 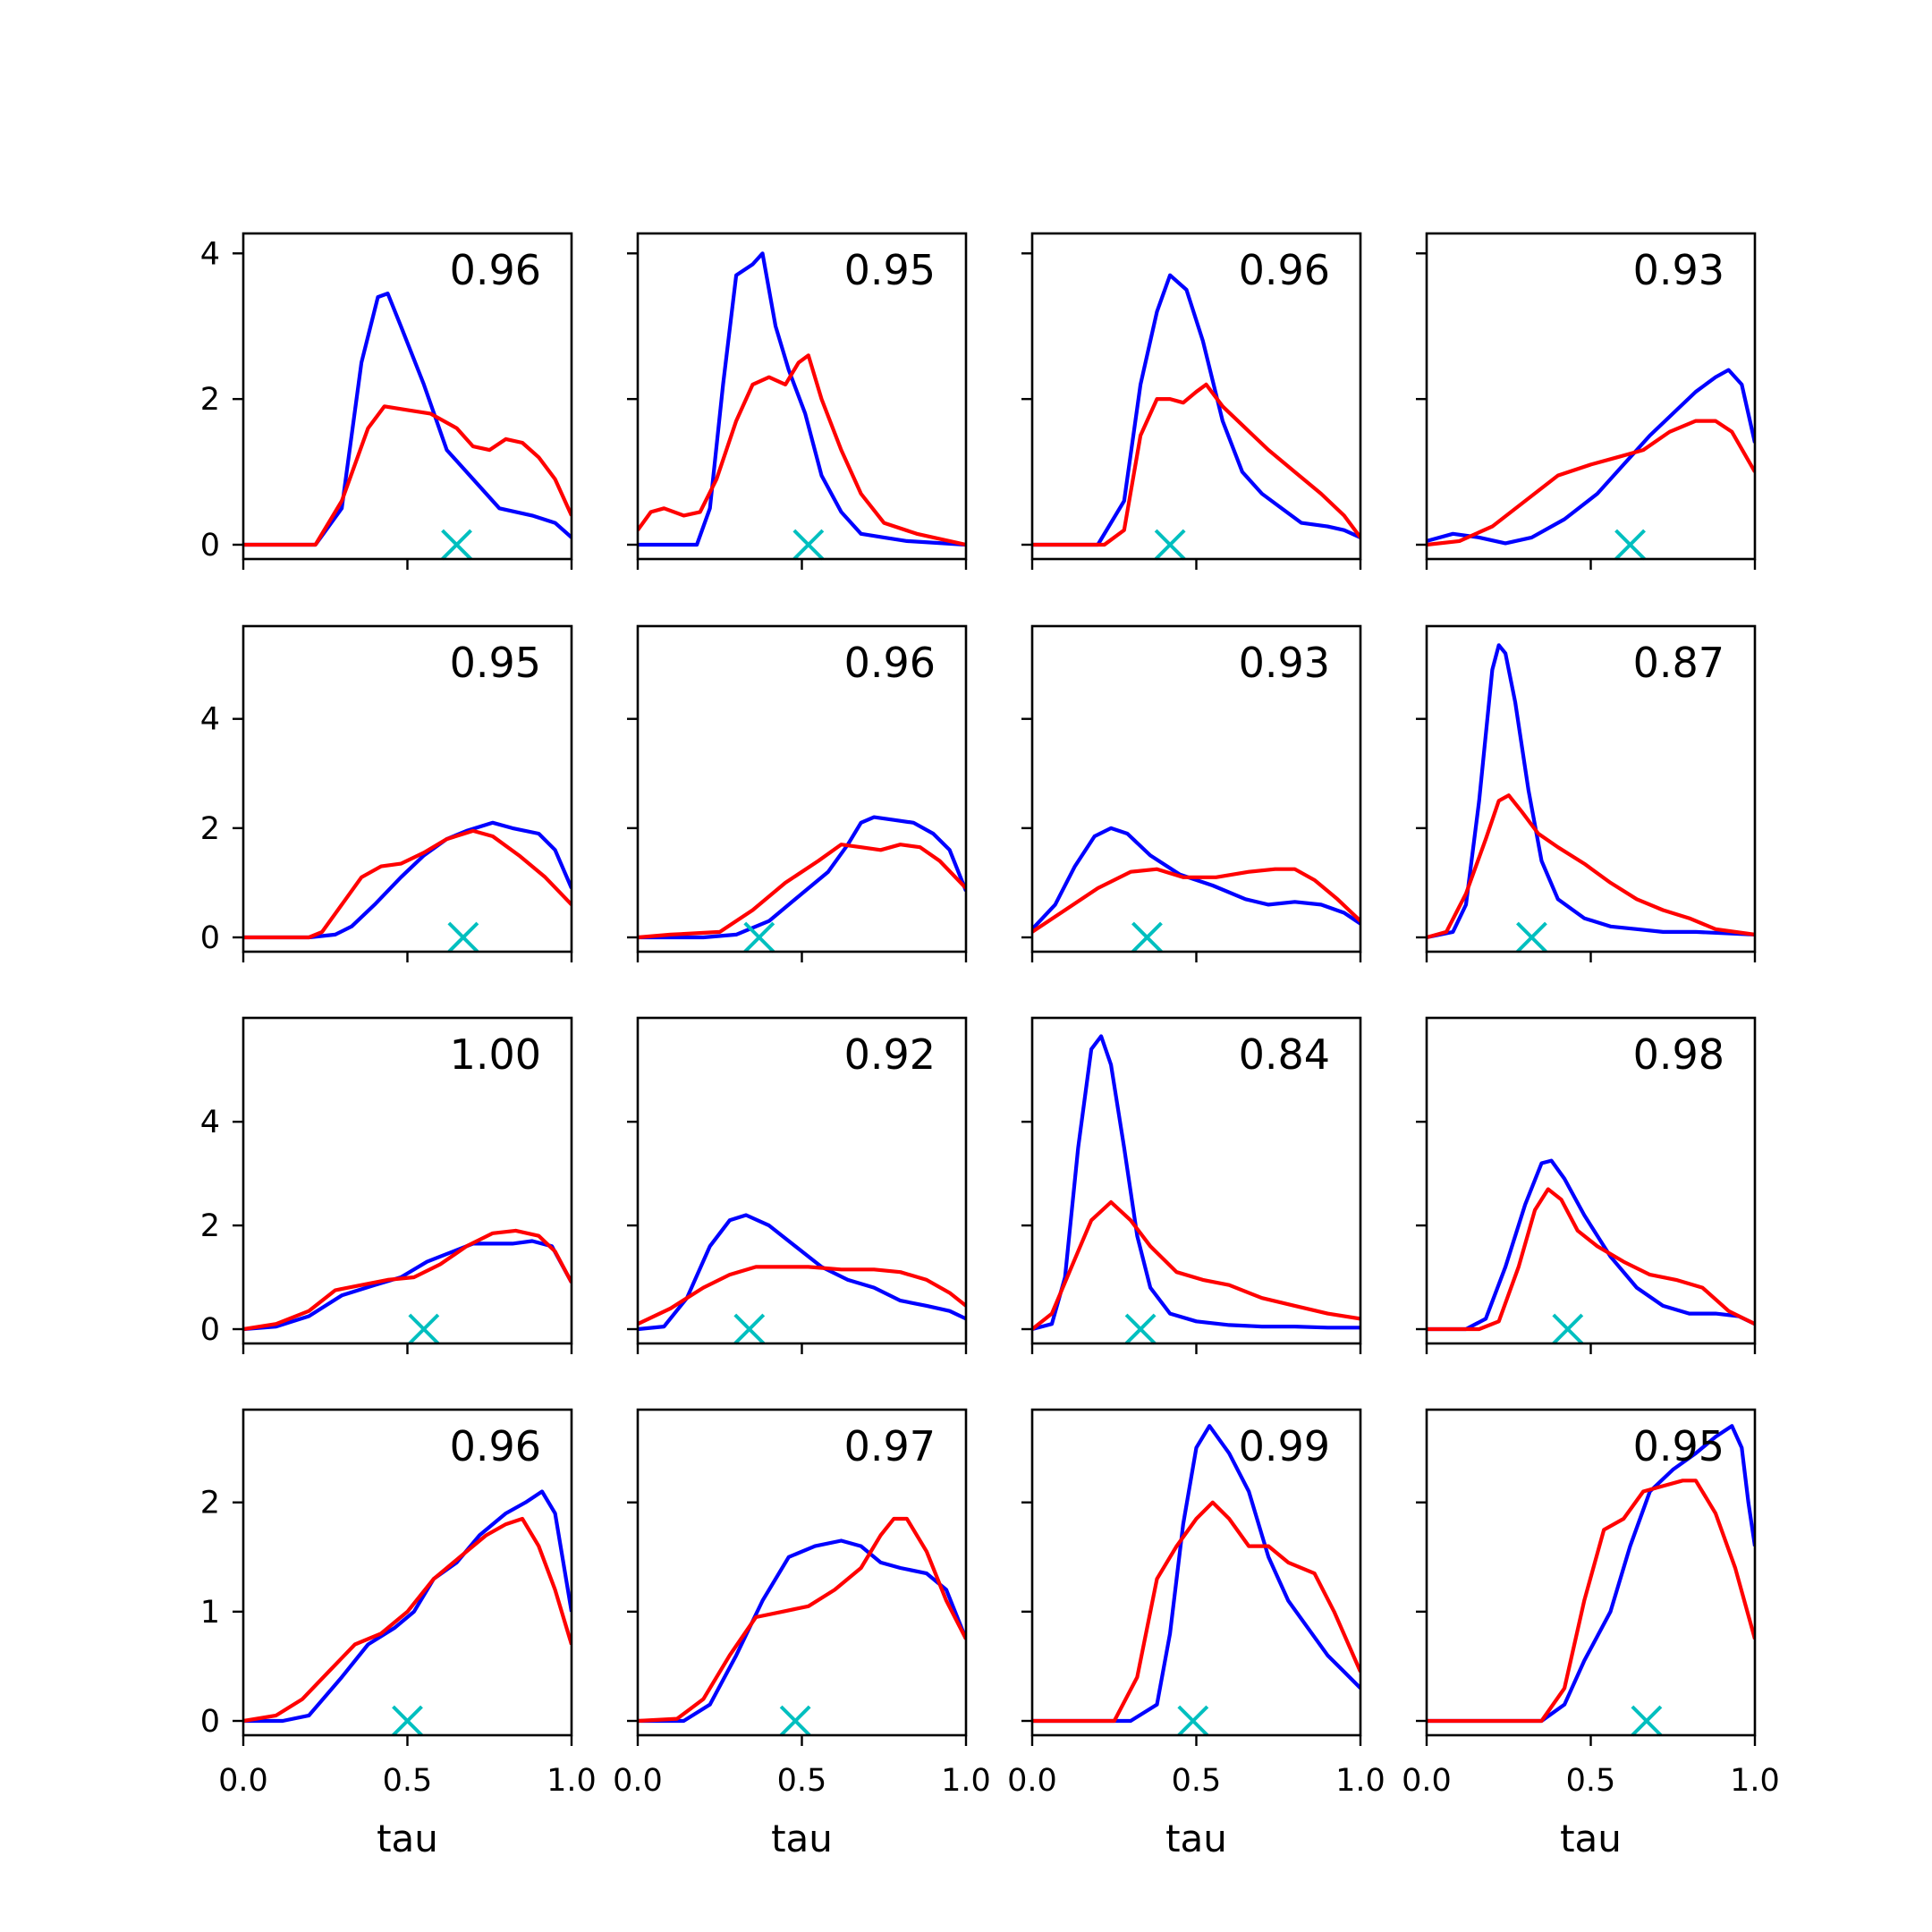 I want to click on panel-1-3: 0.96, so click(x=1191, y=401).